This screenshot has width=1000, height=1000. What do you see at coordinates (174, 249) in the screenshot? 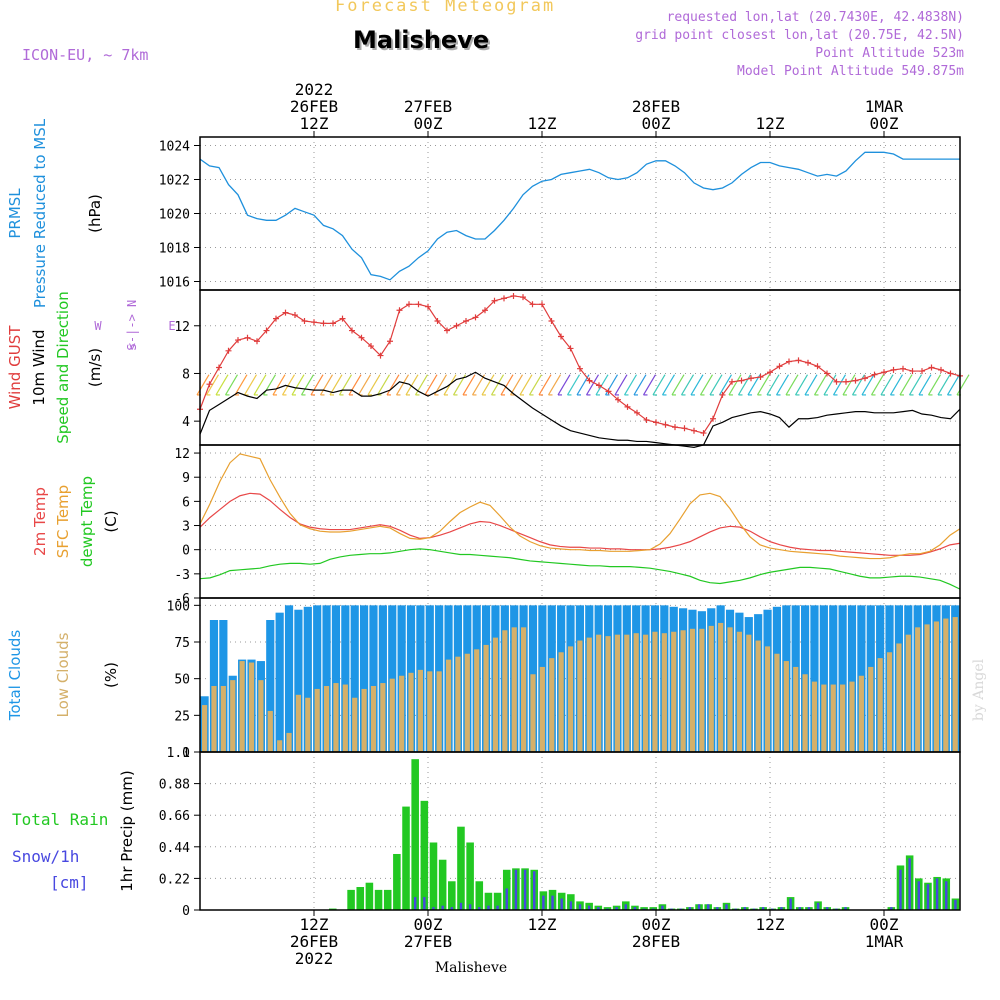
I see `ytick-label: 1018` at bounding box center [174, 249].